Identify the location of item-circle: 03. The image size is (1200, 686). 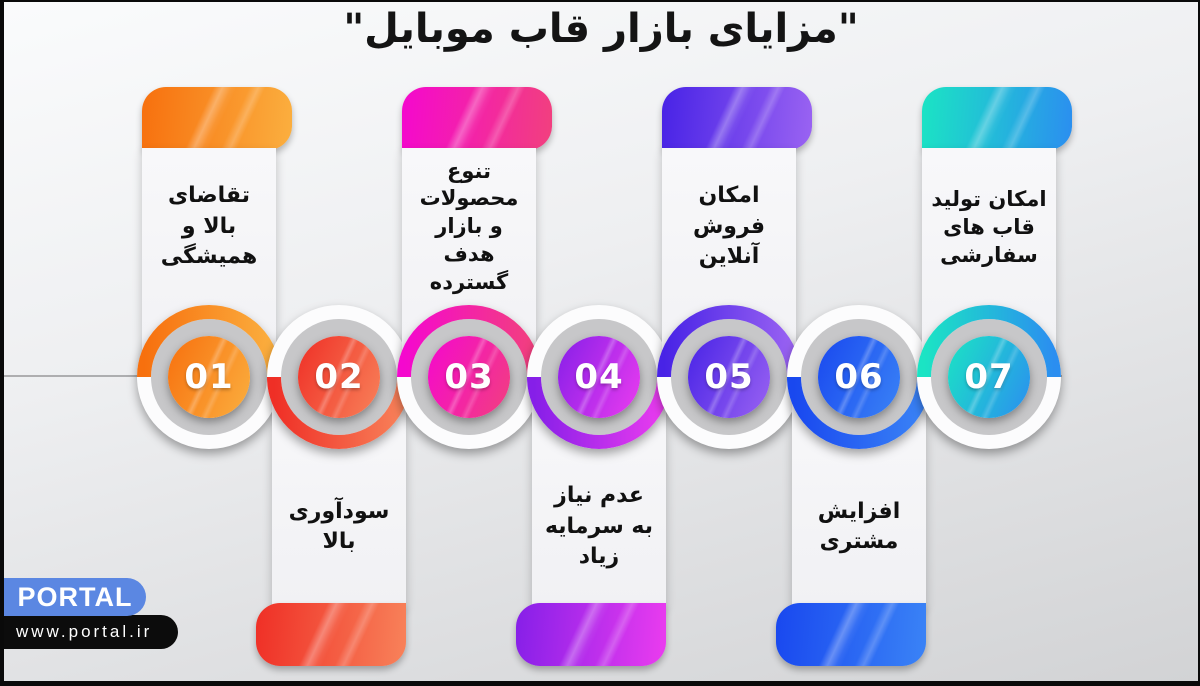
(469, 377).